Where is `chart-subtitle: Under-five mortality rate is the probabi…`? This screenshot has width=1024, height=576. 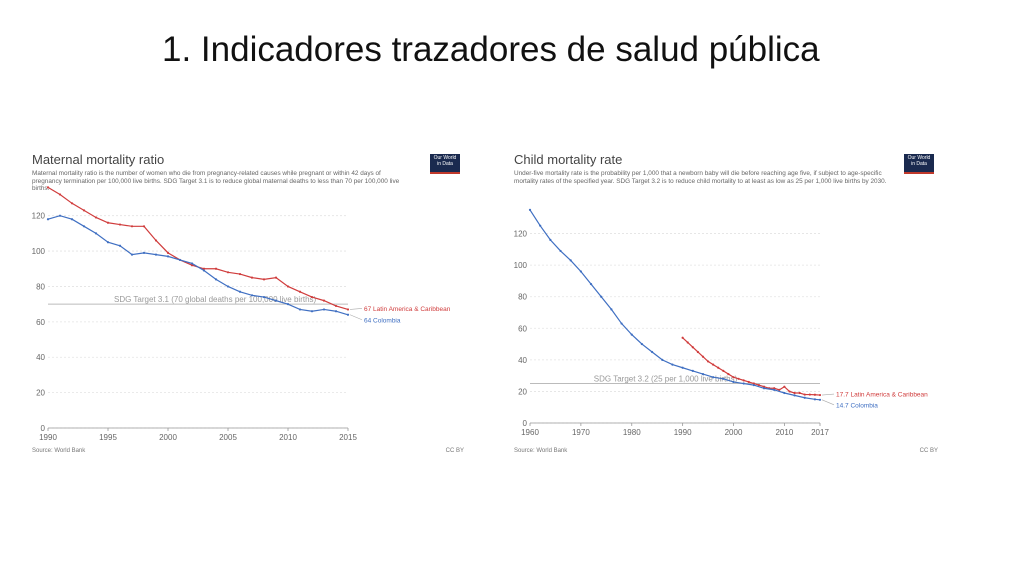
chart-subtitle: Under-five mortality rate is the probabi… is located at coordinates (700, 177).